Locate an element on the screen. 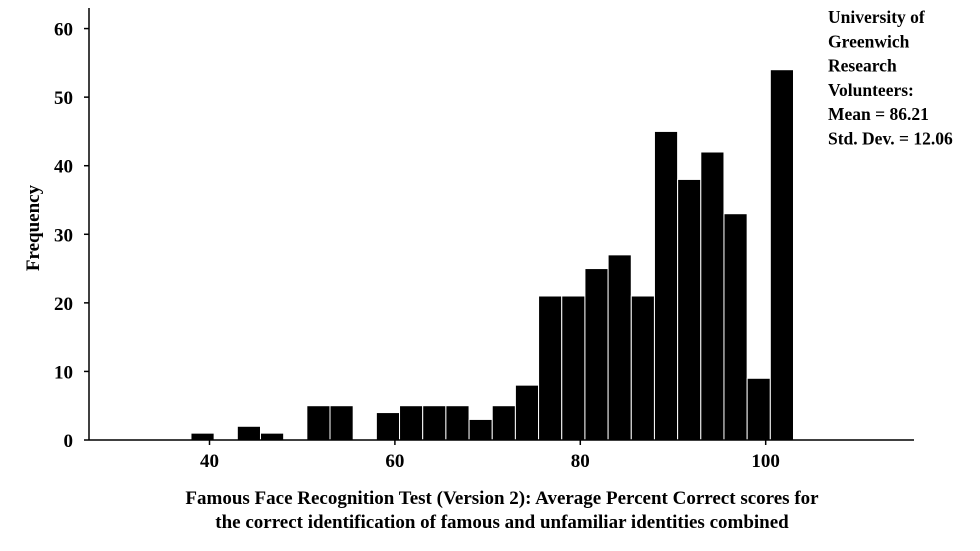 The height and width of the screenshot is (551, 980). x-tick-label: 60 is located at coordinates (394, 461).